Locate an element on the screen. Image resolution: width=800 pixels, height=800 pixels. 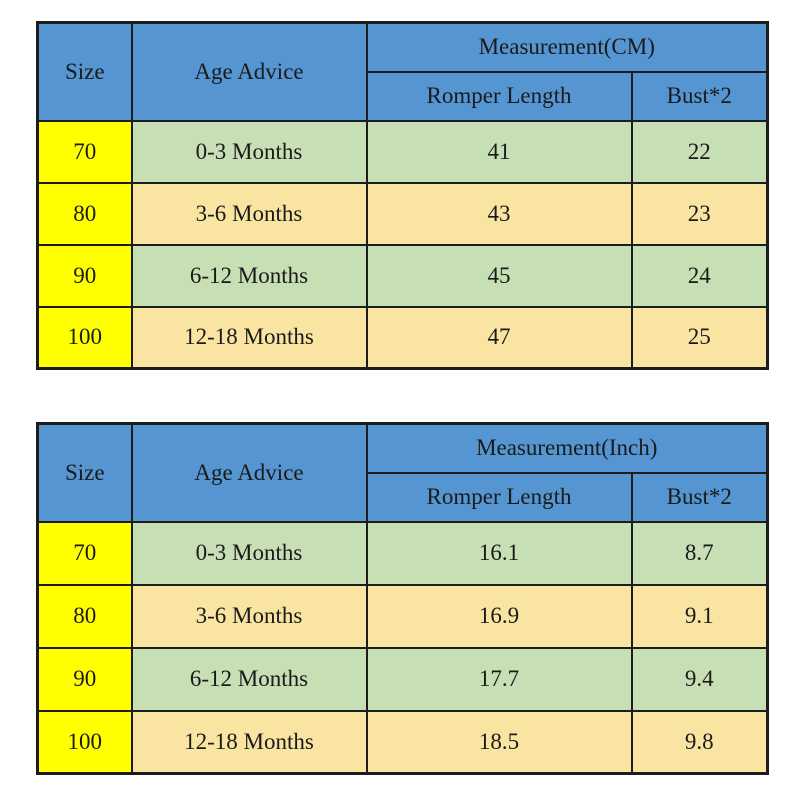
romper-length-cell: 41 is located at coordinates (499, 151).